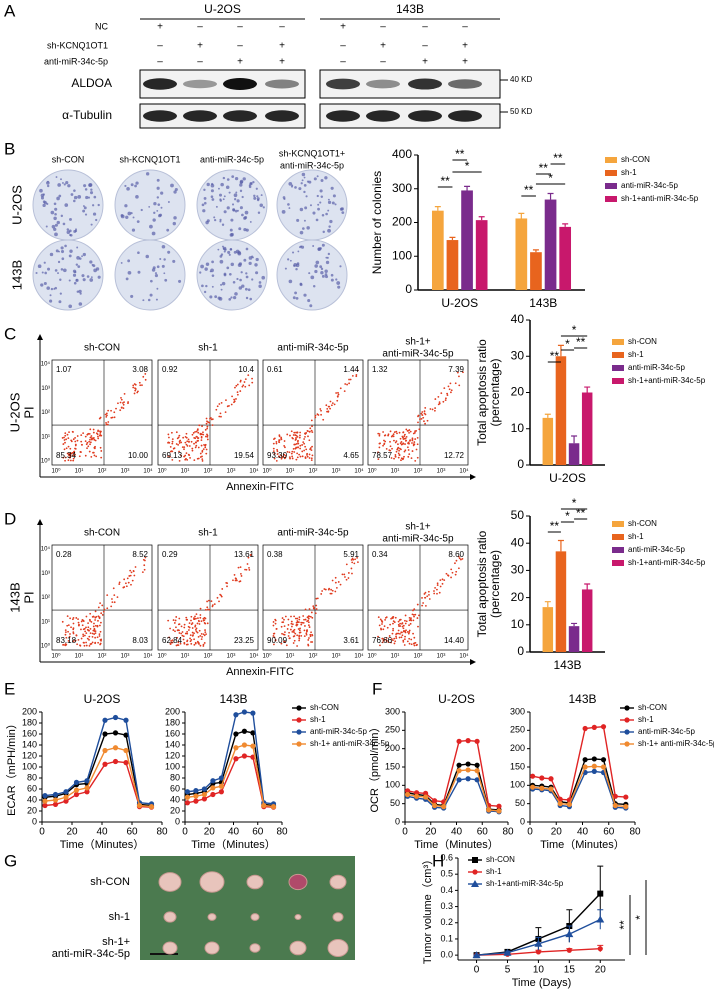 The width and height of the screenshot is (714, 997). I want to click on legend-label: sh-1, so click(636, 536).